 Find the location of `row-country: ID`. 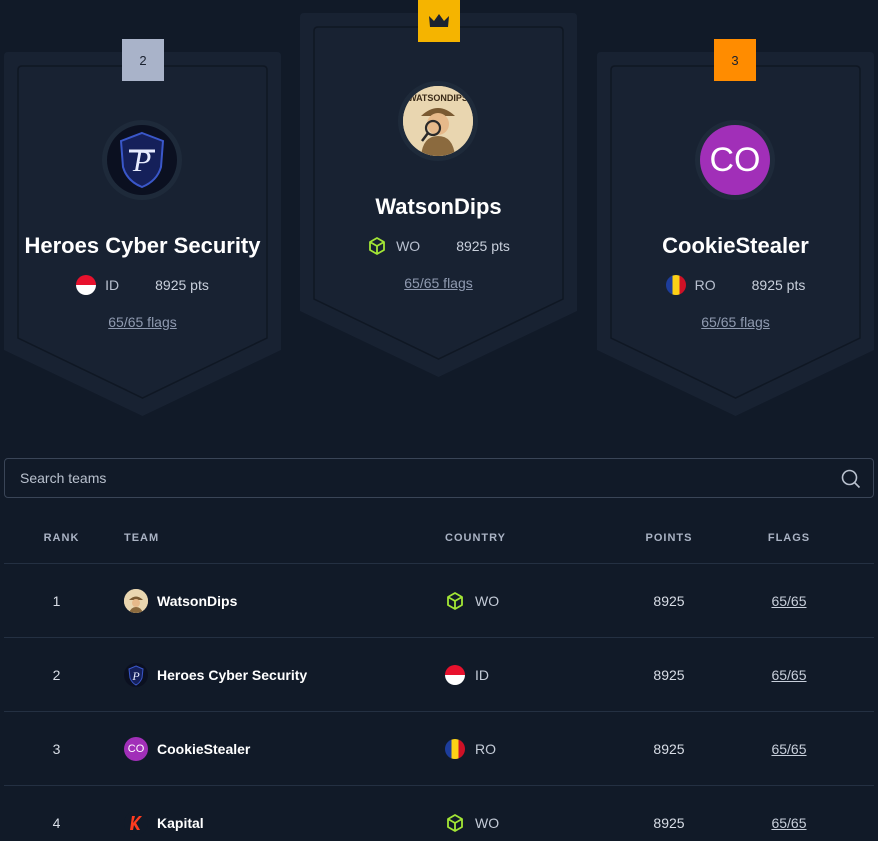

row-country: ID is located at coordinates (520, 674).